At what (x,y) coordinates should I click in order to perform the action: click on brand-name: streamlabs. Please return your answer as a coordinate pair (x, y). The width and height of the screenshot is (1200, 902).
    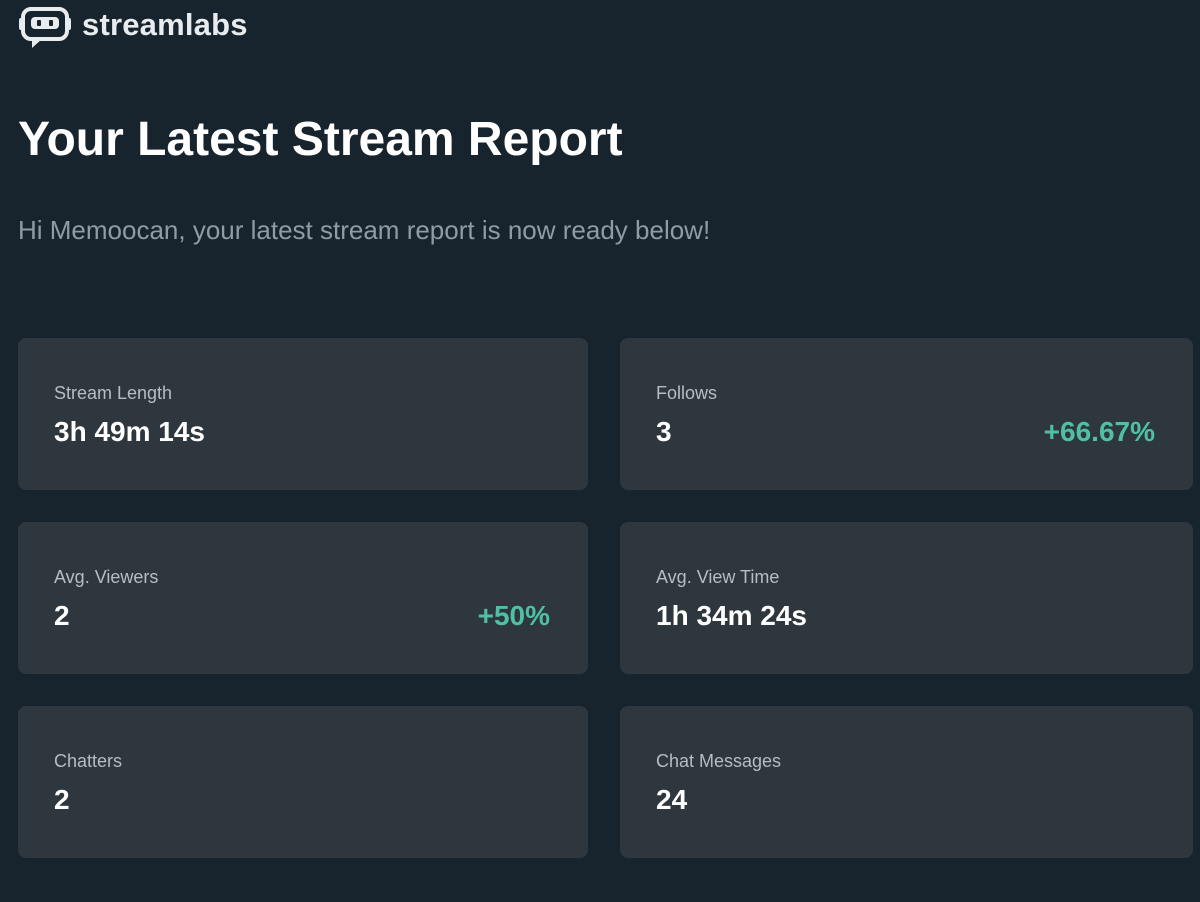
    Looking at the image, I should click on (165, 24).